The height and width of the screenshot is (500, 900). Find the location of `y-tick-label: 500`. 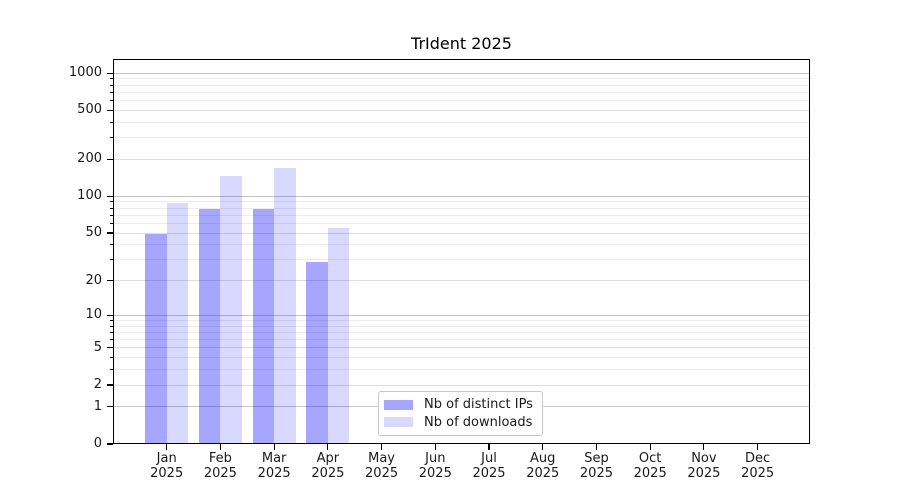

y-tick-label: 500 is located at coordinates (89, 110).